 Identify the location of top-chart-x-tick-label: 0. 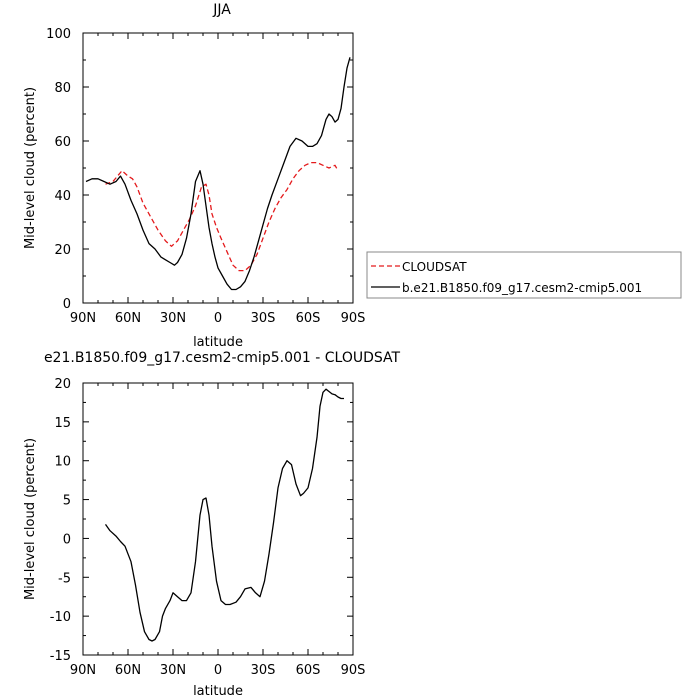
(218, 318).